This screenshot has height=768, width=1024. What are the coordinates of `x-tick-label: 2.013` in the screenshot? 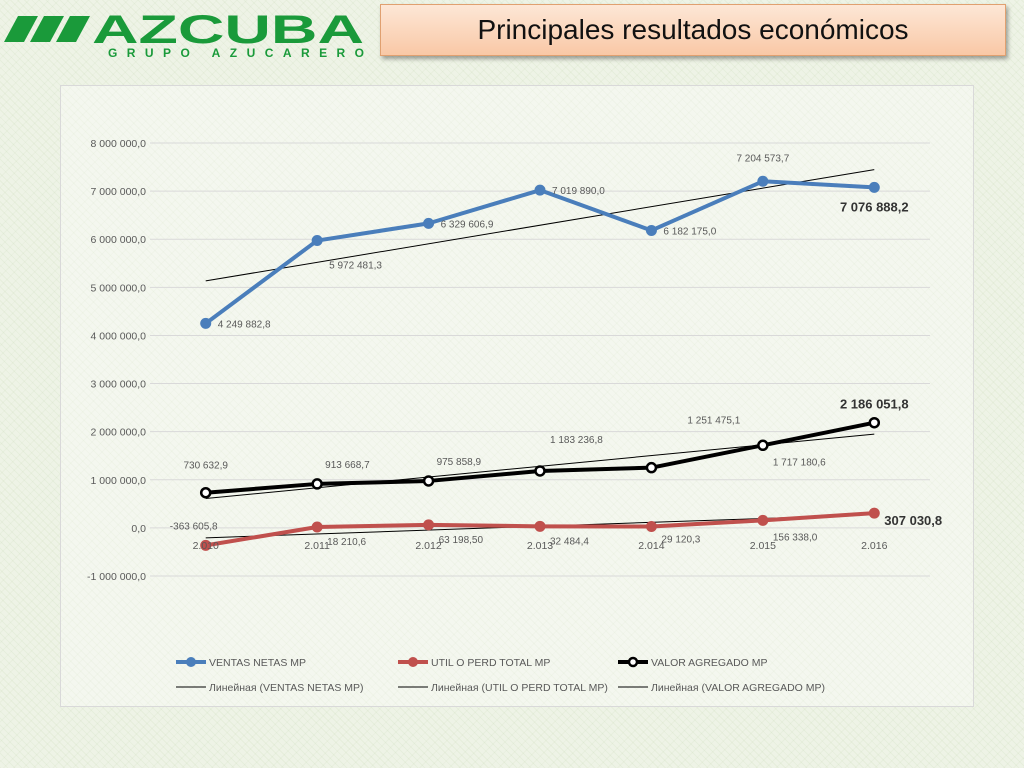 It's located at (540, 546).